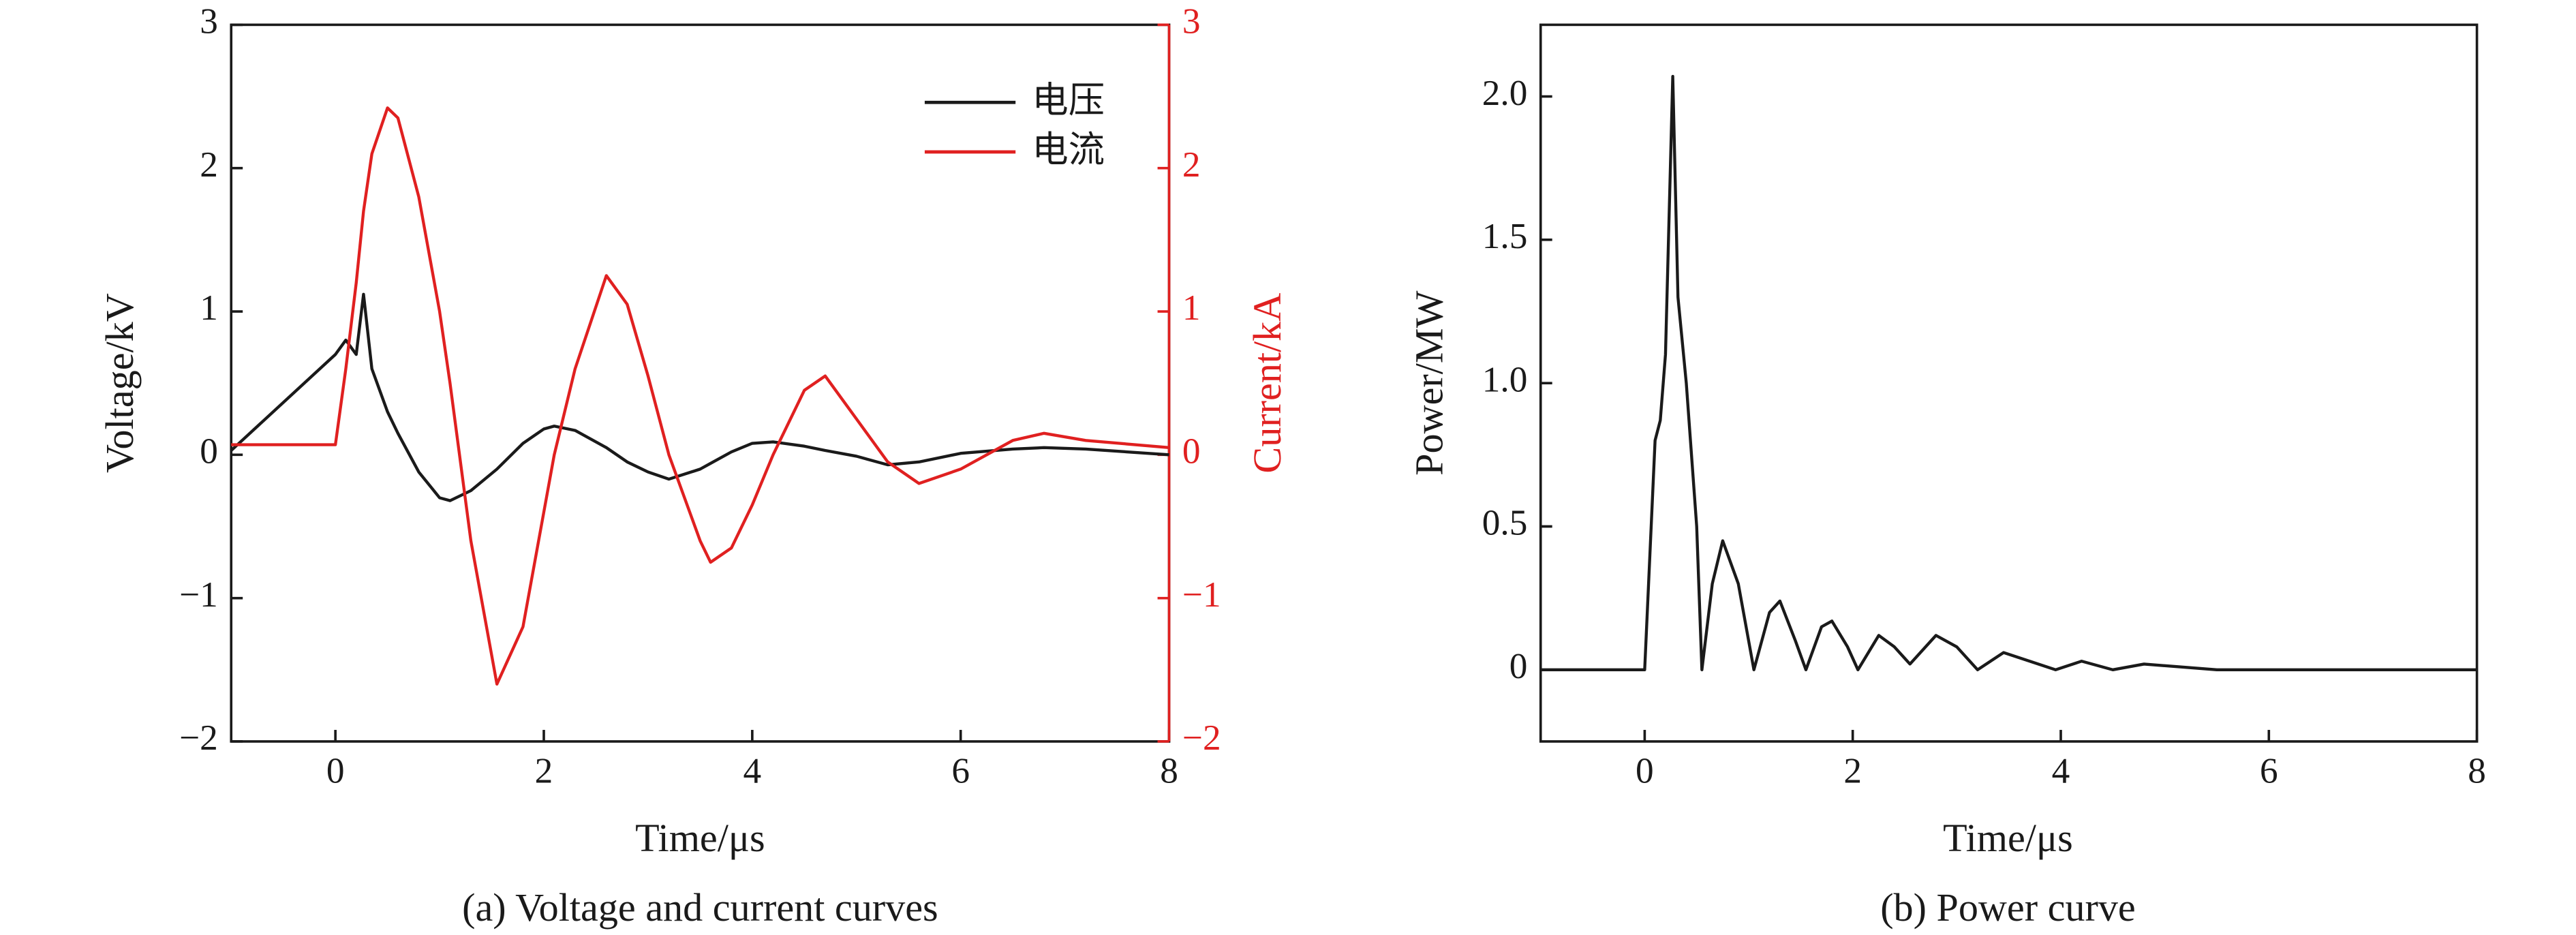 The image size is (2576, 935). Describe the element at coordinates (1068, 150) in the screenshot. I see `legend-label: 电流` at that location.